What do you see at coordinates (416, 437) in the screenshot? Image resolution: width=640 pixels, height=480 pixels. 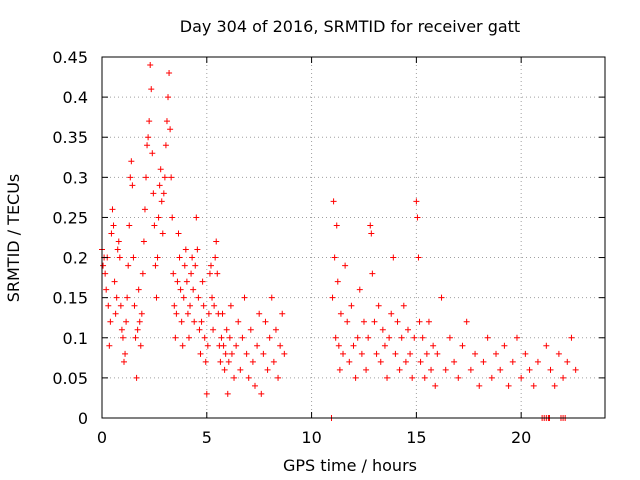 I see `x-tick-label: 15` at bounding box center [416, 437].